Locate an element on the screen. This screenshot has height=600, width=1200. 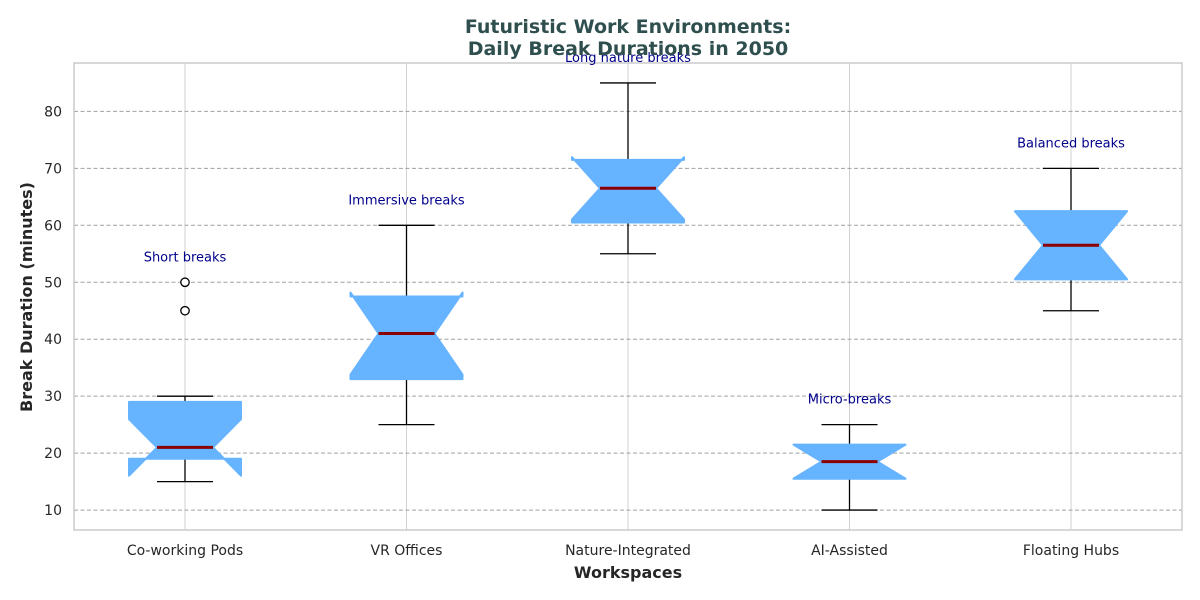
box-annotation: Balanced breaks is located at coordinates (1071, 143).